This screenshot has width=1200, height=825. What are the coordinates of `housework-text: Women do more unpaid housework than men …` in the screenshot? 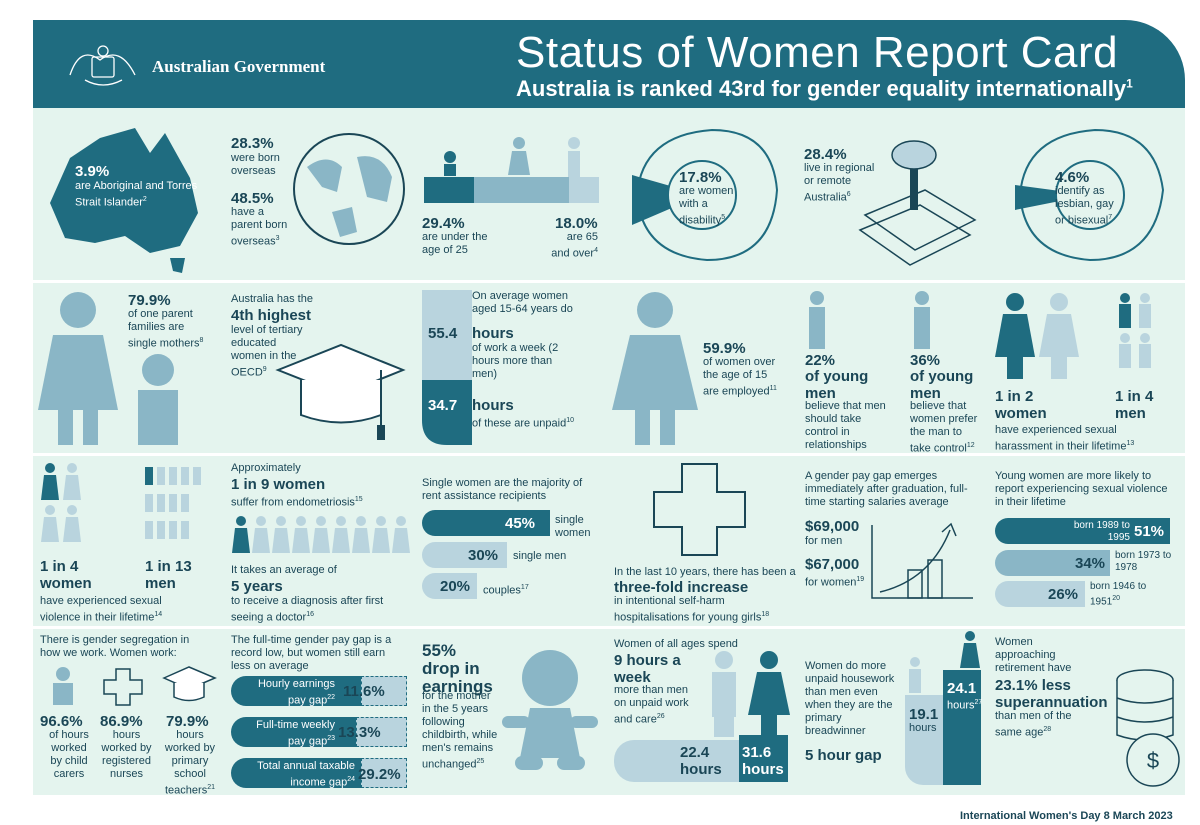 It's located at (850, 698).